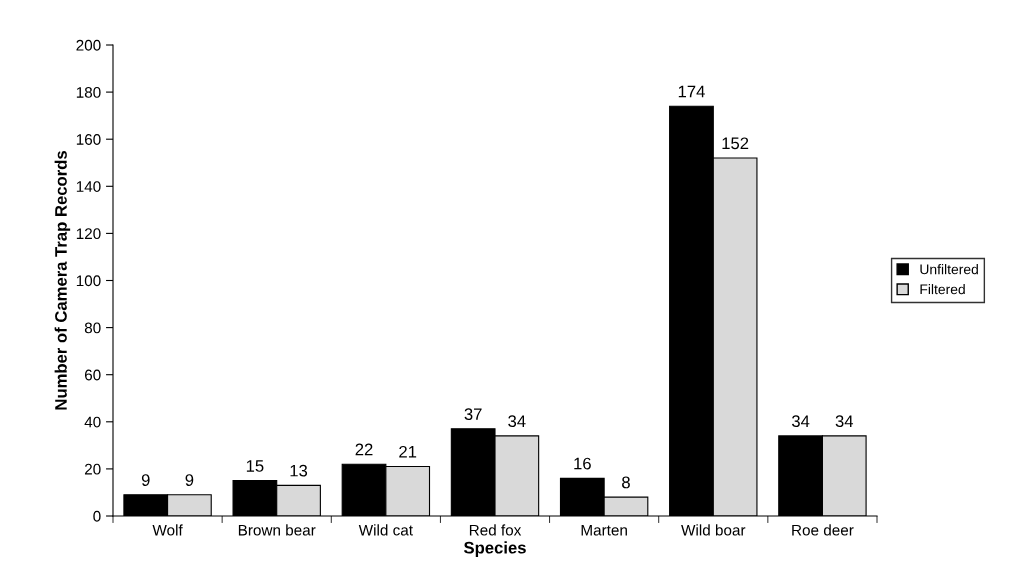 This screenshot has width=1033, height=561. Describe the element at coordinates (88, 45) in the screenshot. I see `y-tick-label: 200` at that location.